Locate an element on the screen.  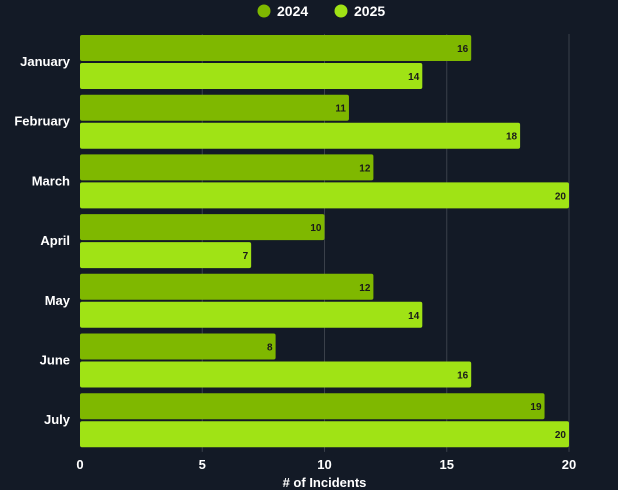
bar-march-2024 is located at coordinates (227, 167).